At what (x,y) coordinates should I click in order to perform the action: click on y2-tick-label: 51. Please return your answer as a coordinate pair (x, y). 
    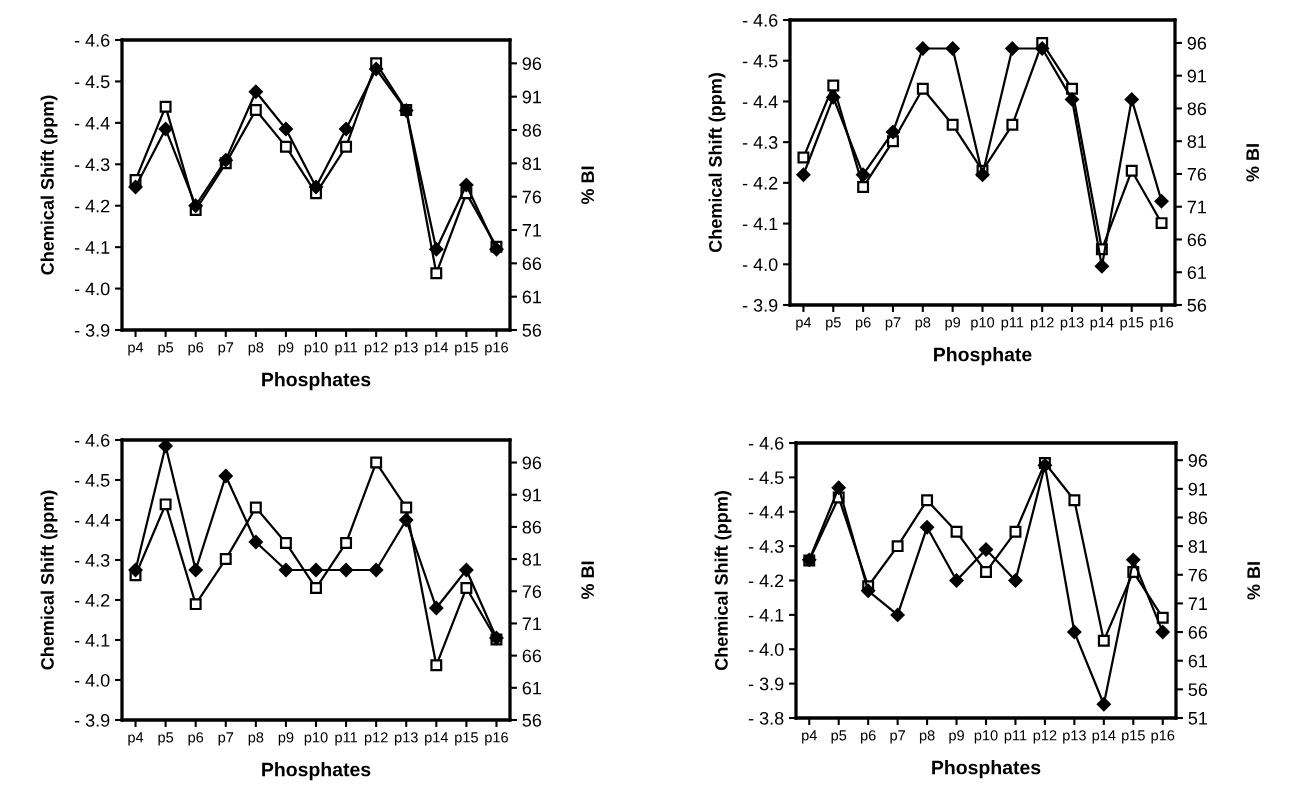
    Looking at the image, I should click on (1198, 718).